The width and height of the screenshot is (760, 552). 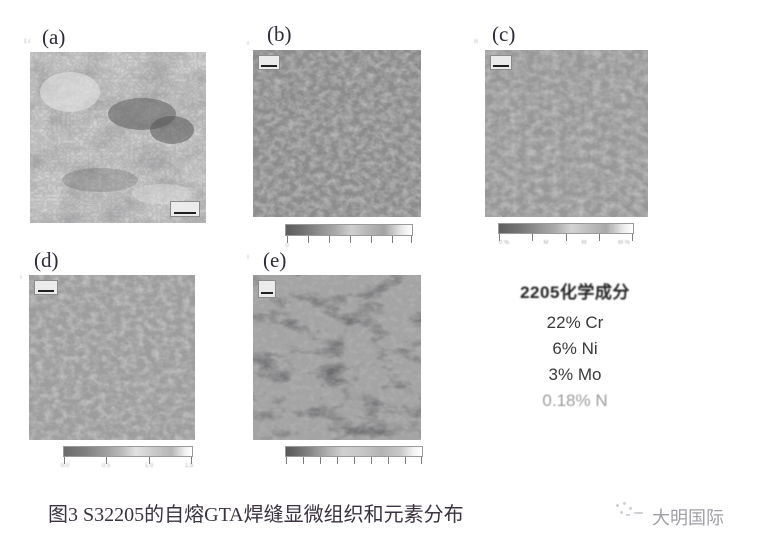 I want to click on panel-c-label: (c), so click(x=504, y=34).